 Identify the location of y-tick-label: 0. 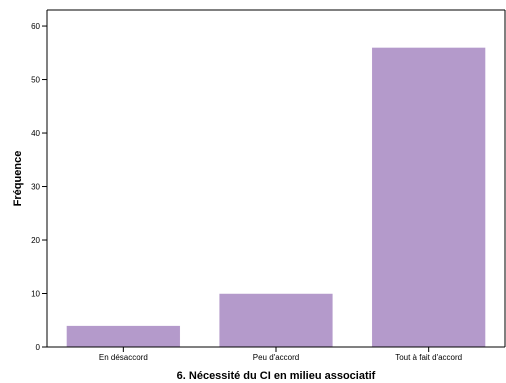
(38, 347).